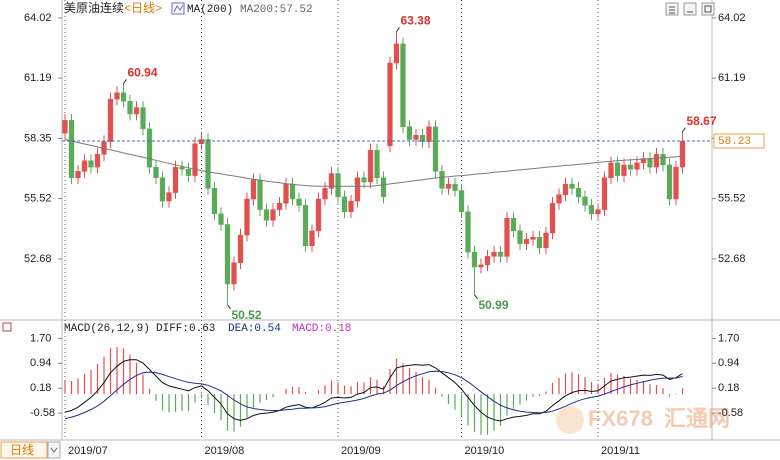 The image size is (780, 460). What do you see at coordinates (178, 8) in the screenshot?
I see `ma-icon` at bounding box center [178, 8].